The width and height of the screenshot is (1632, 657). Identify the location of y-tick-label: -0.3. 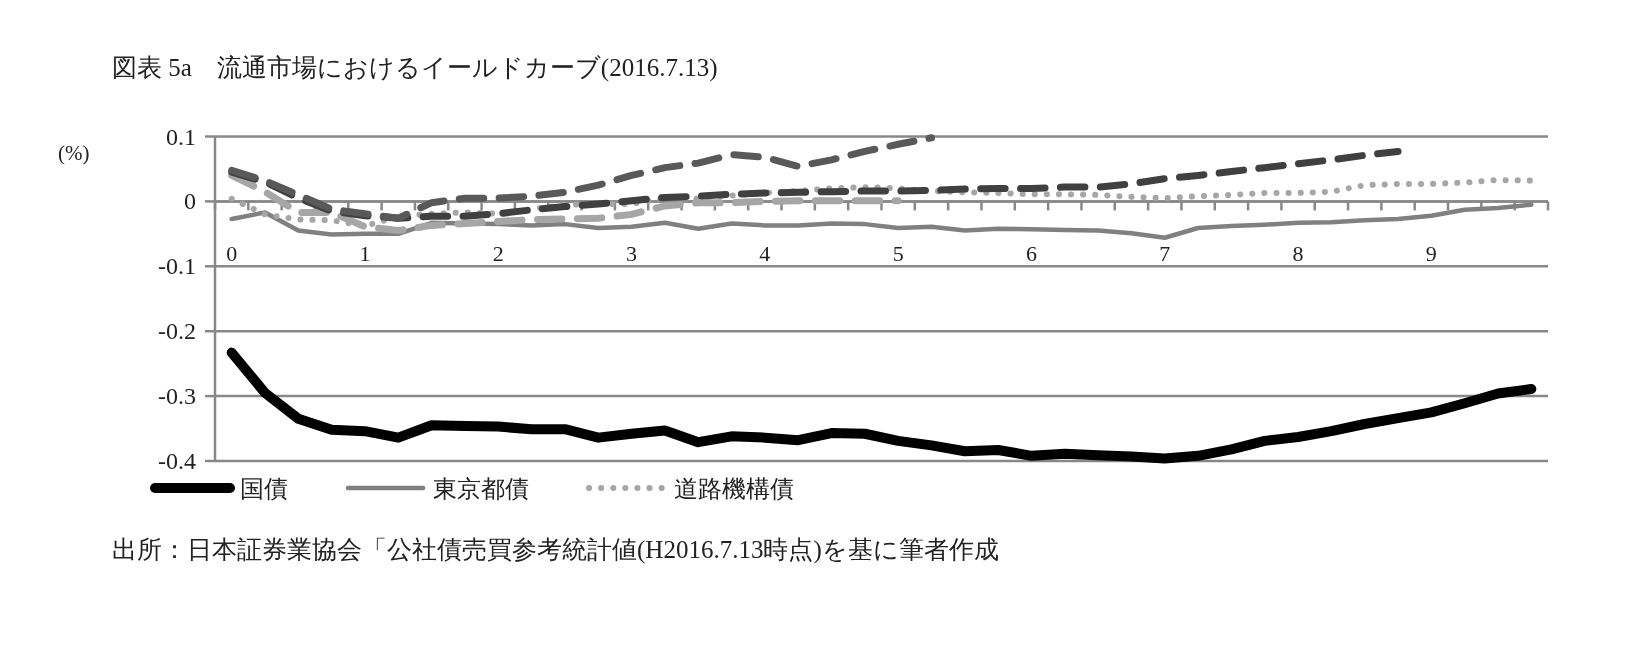
(177, 396).